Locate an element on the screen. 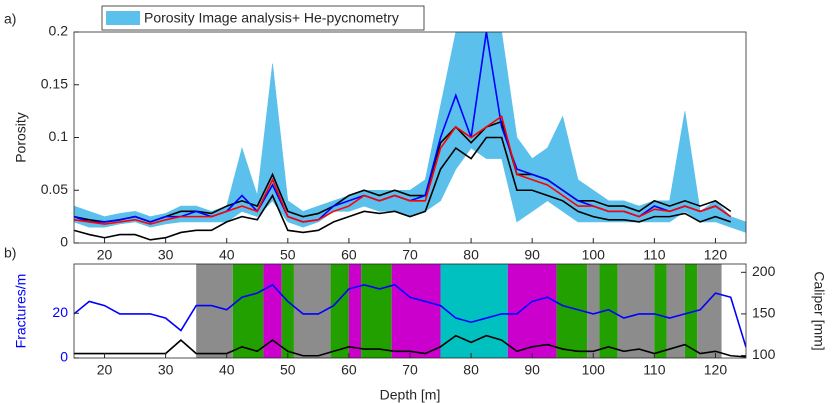 This screenshot has width=833, height=403. y2-tick-label: 200 is located at coordinates (764, 271).